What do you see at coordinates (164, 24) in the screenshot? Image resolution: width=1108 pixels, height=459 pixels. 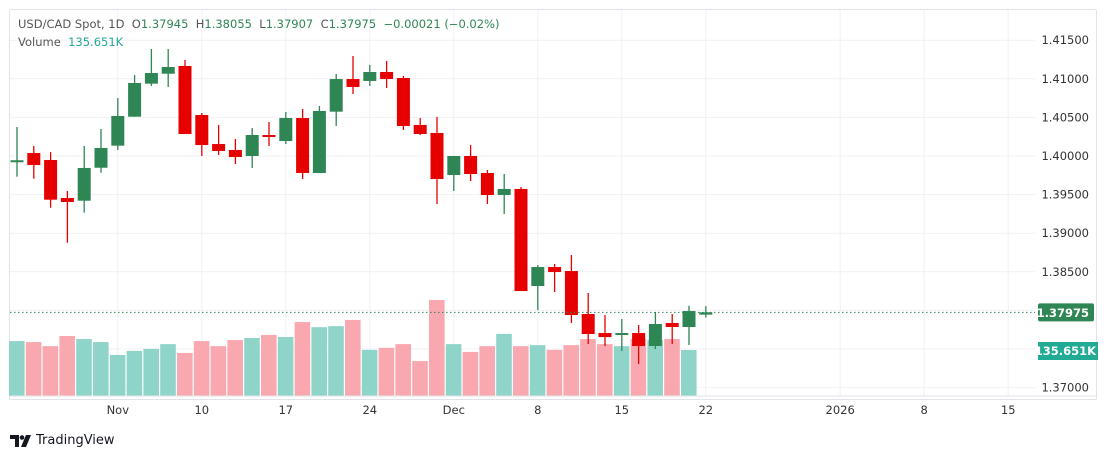 I see `open-value: 1.37945` at bounding box center [164, 24].